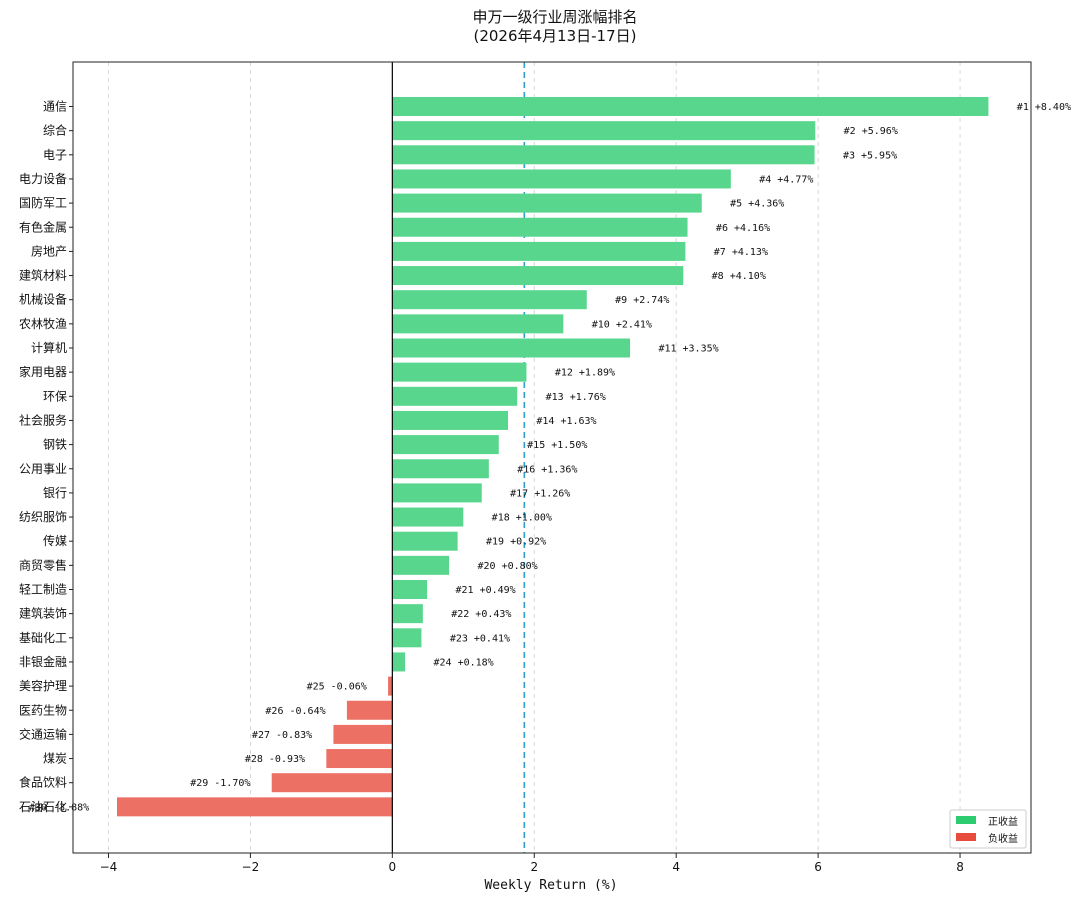  I want to click on x-tick-label: 6, so click(818, 867).